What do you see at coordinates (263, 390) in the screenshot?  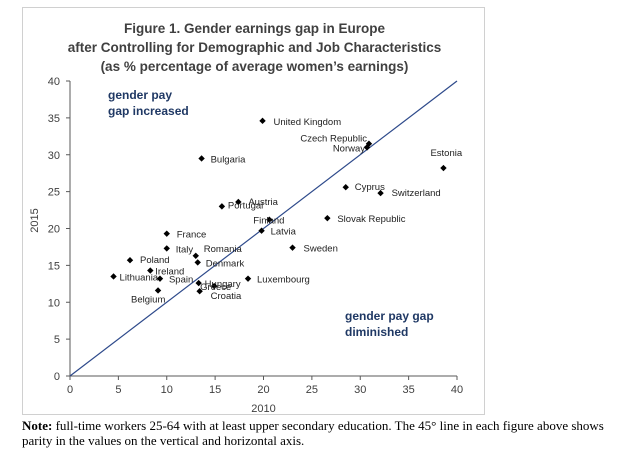 I see `x-tick-label: 20` at bounding box center [263, 390].